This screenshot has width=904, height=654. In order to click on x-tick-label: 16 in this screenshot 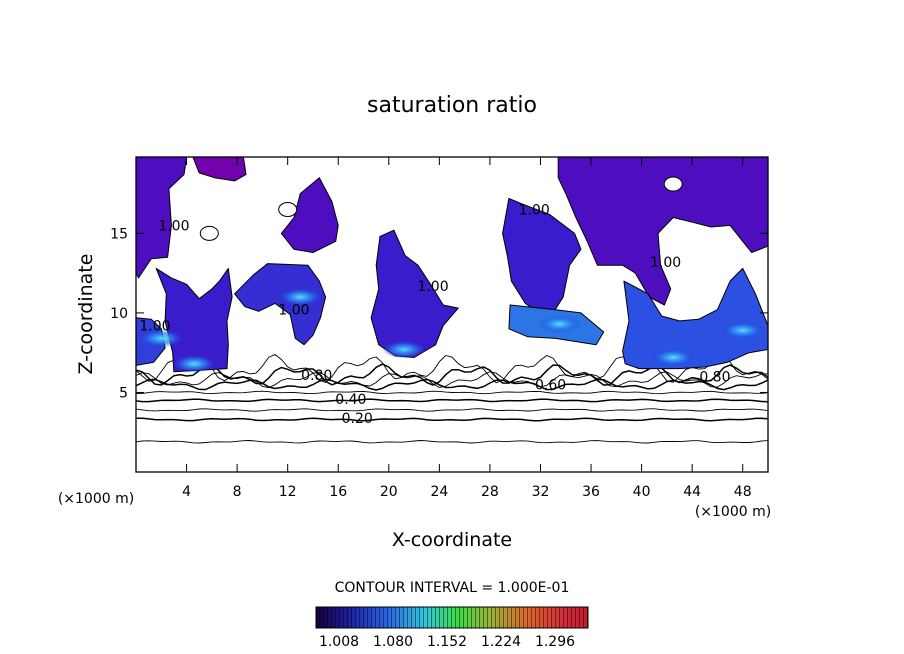, I will do `click(338, 492)`.